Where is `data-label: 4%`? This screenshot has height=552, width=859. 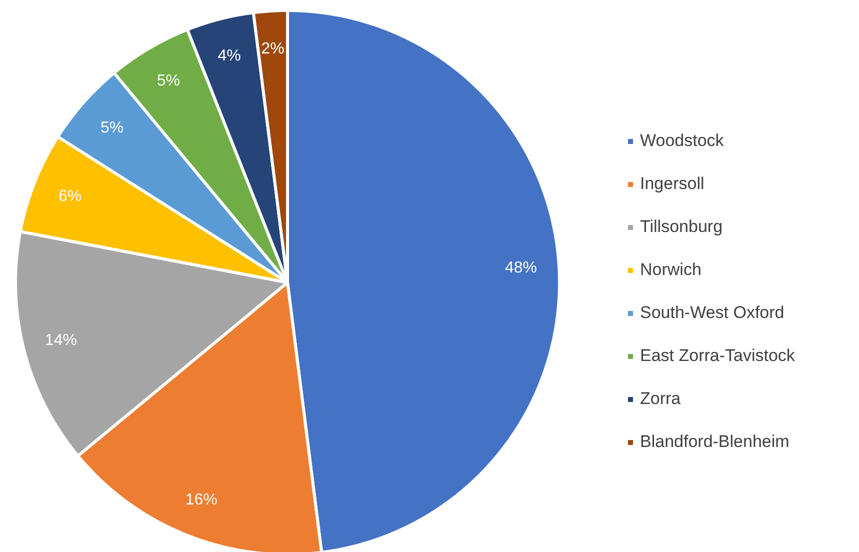
data-label: 4% is located at coordinates (229, 55).